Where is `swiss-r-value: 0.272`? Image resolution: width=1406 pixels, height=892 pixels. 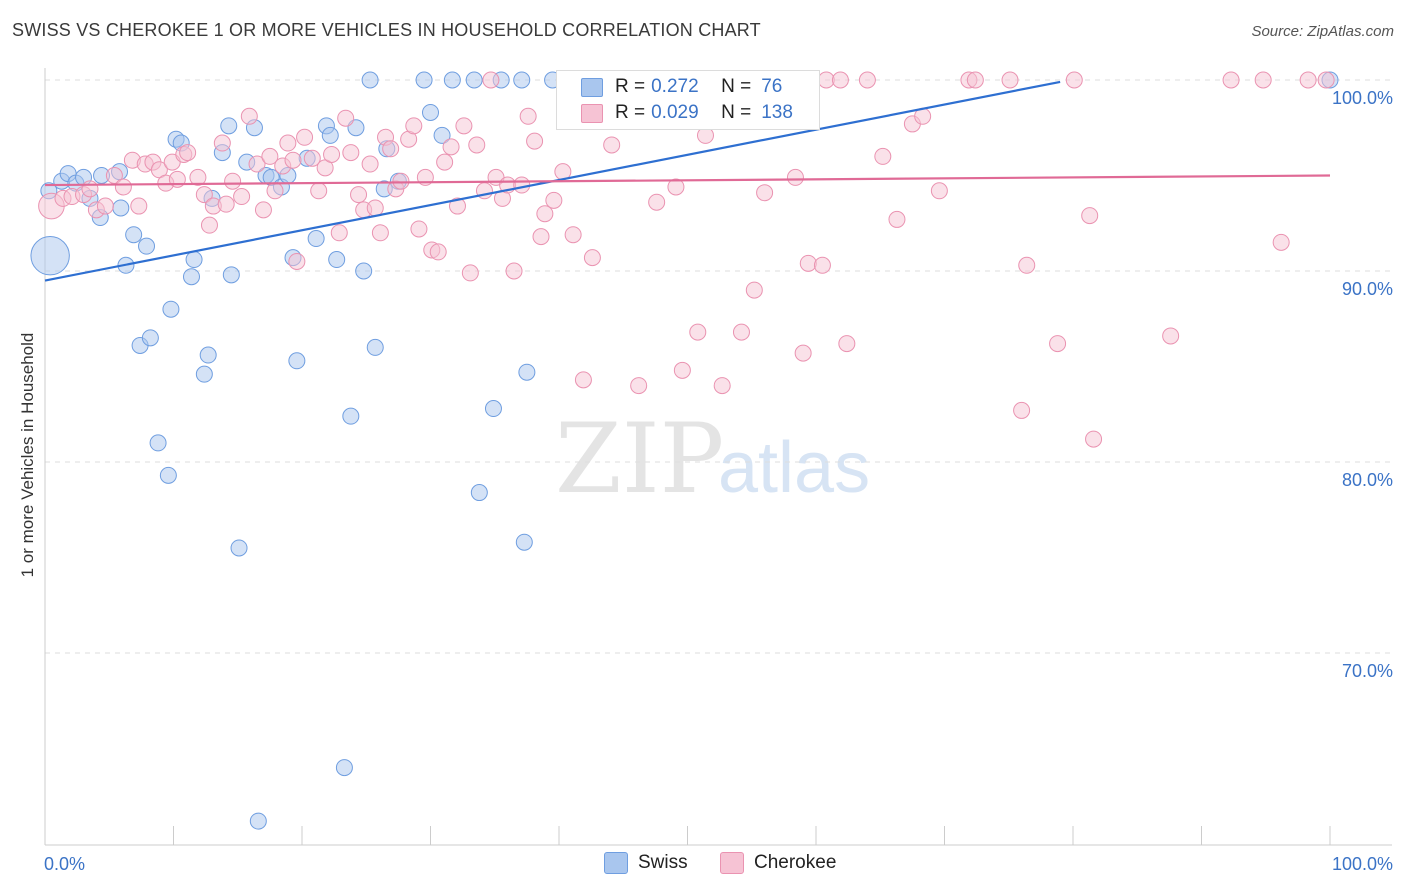
swiss-r-value: 0.272 is located at coordinates (675, 86).